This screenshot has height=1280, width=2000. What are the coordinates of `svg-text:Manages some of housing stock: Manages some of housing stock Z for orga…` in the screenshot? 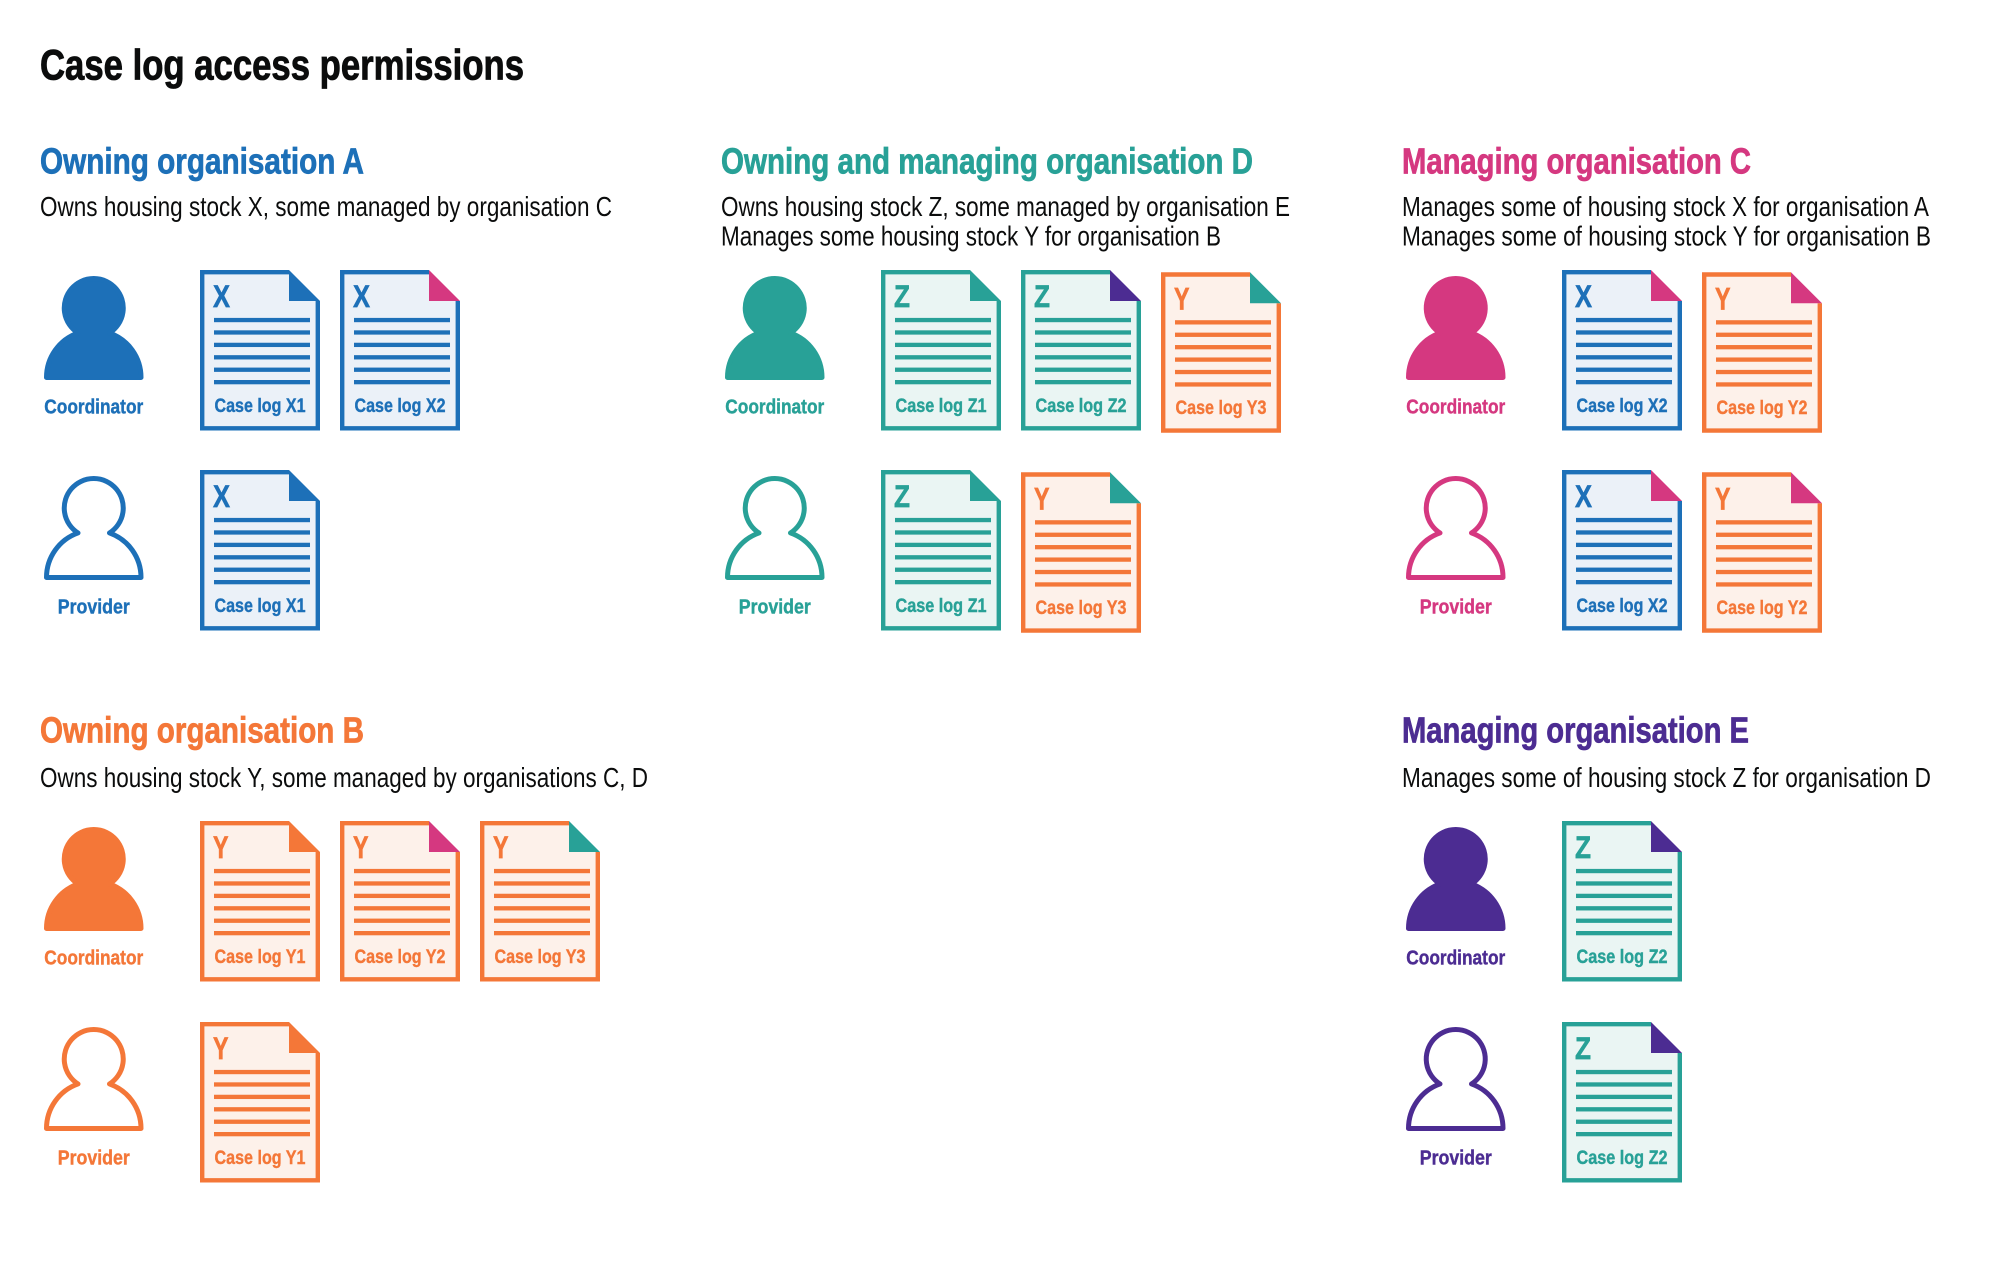 It's located at (1666, 777).